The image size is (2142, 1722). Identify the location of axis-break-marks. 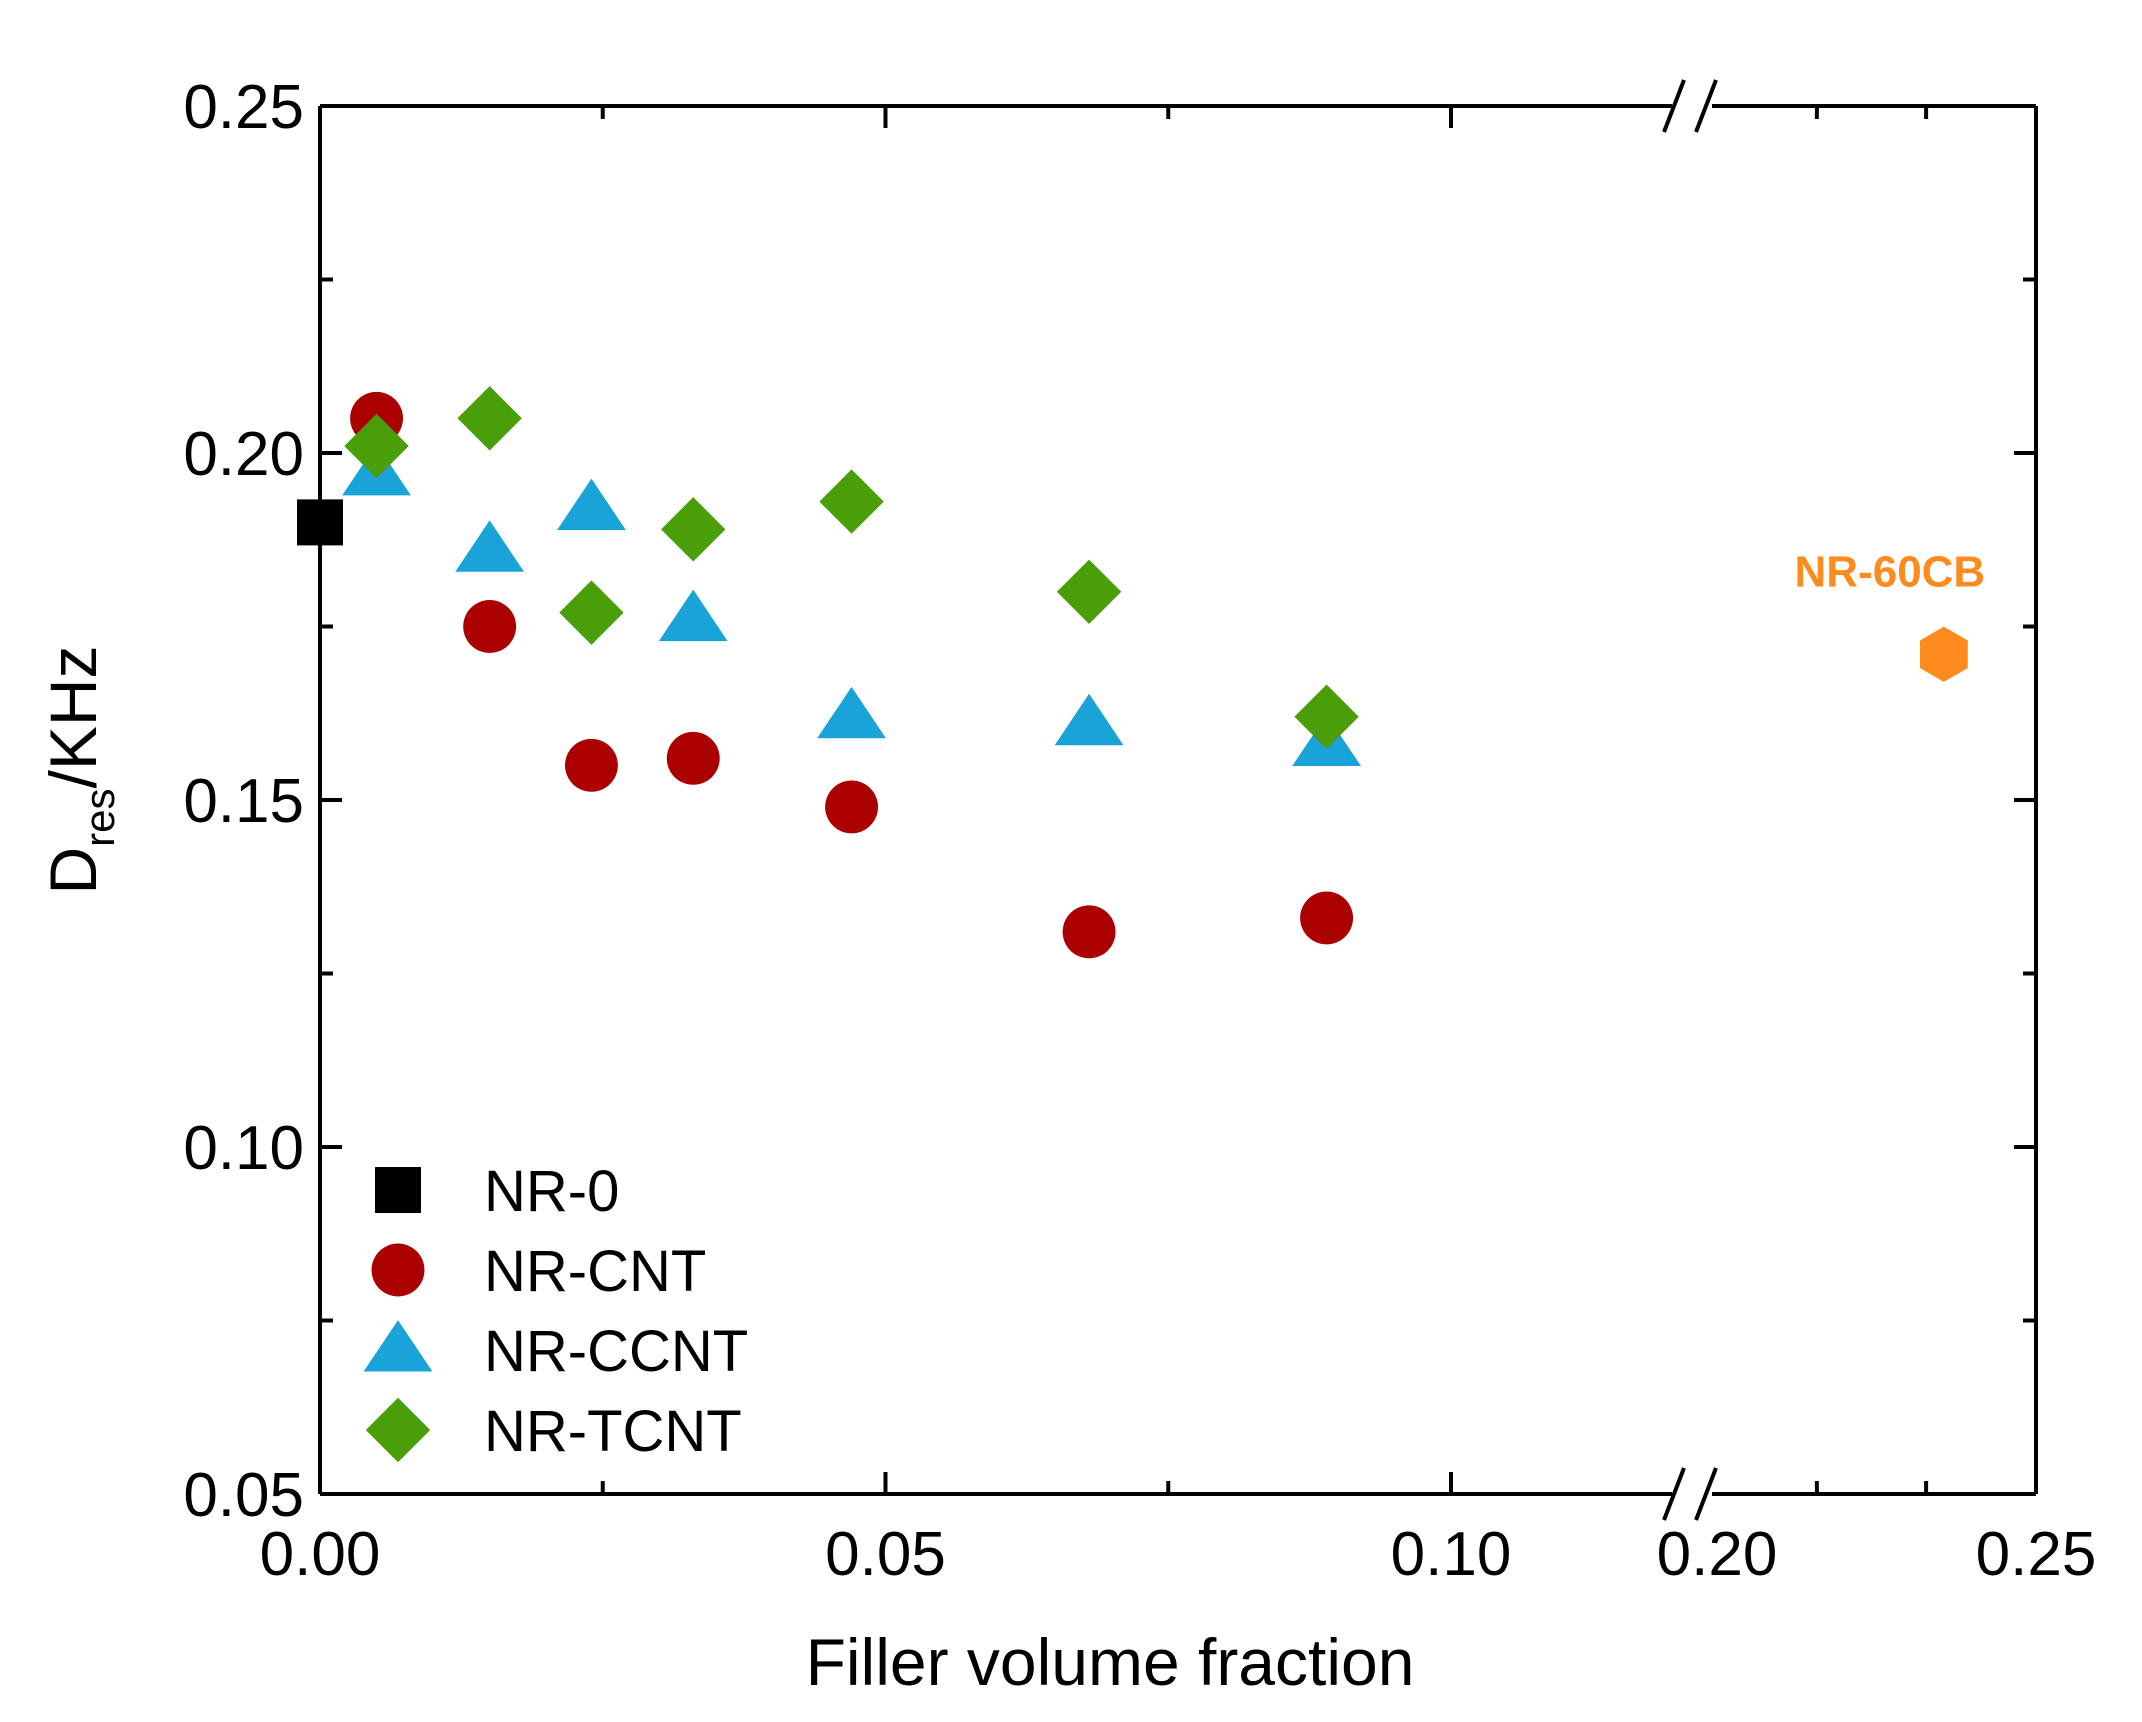
(1690, 800).